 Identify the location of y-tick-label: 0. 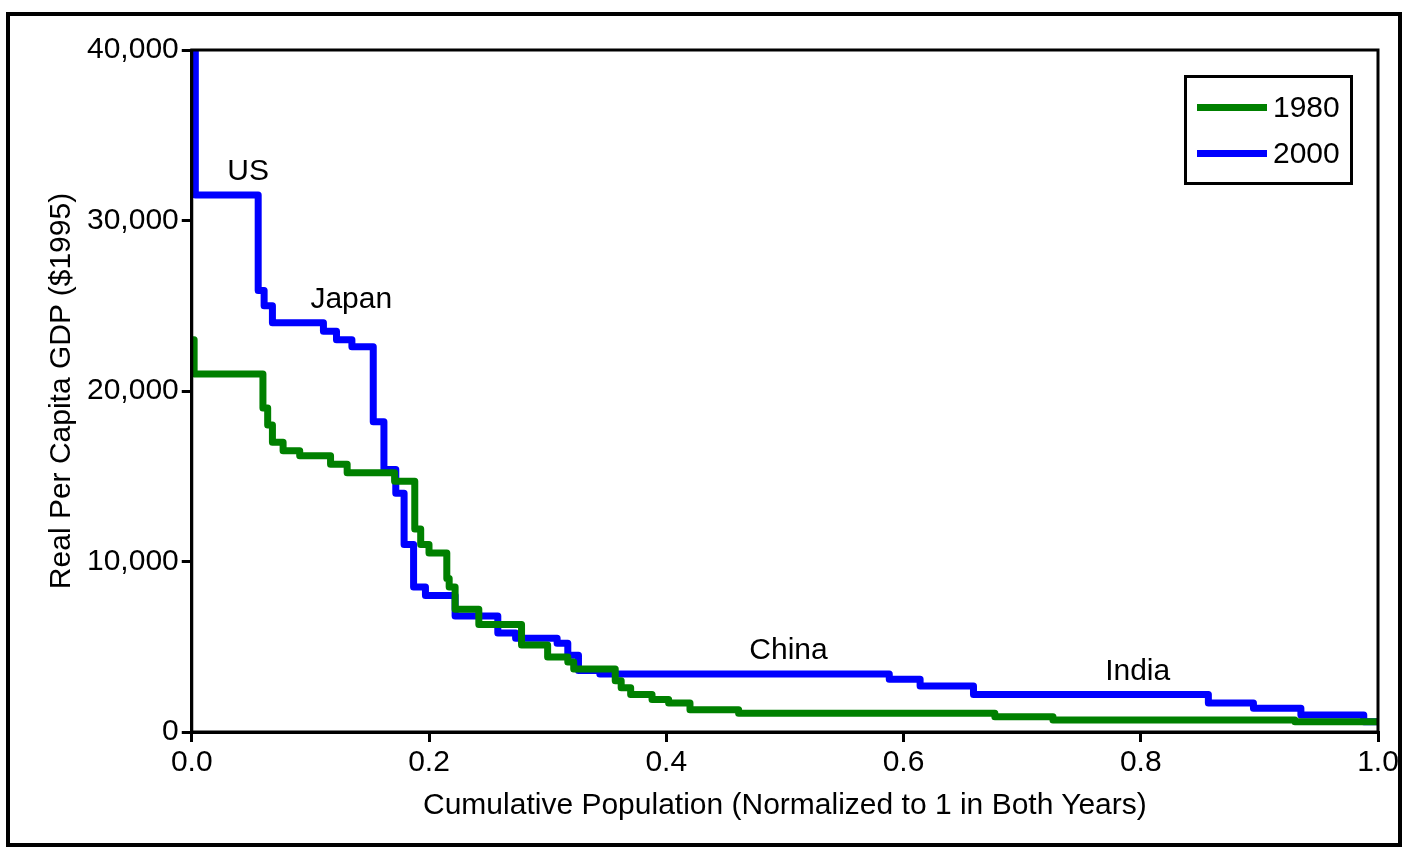
(170, 730).